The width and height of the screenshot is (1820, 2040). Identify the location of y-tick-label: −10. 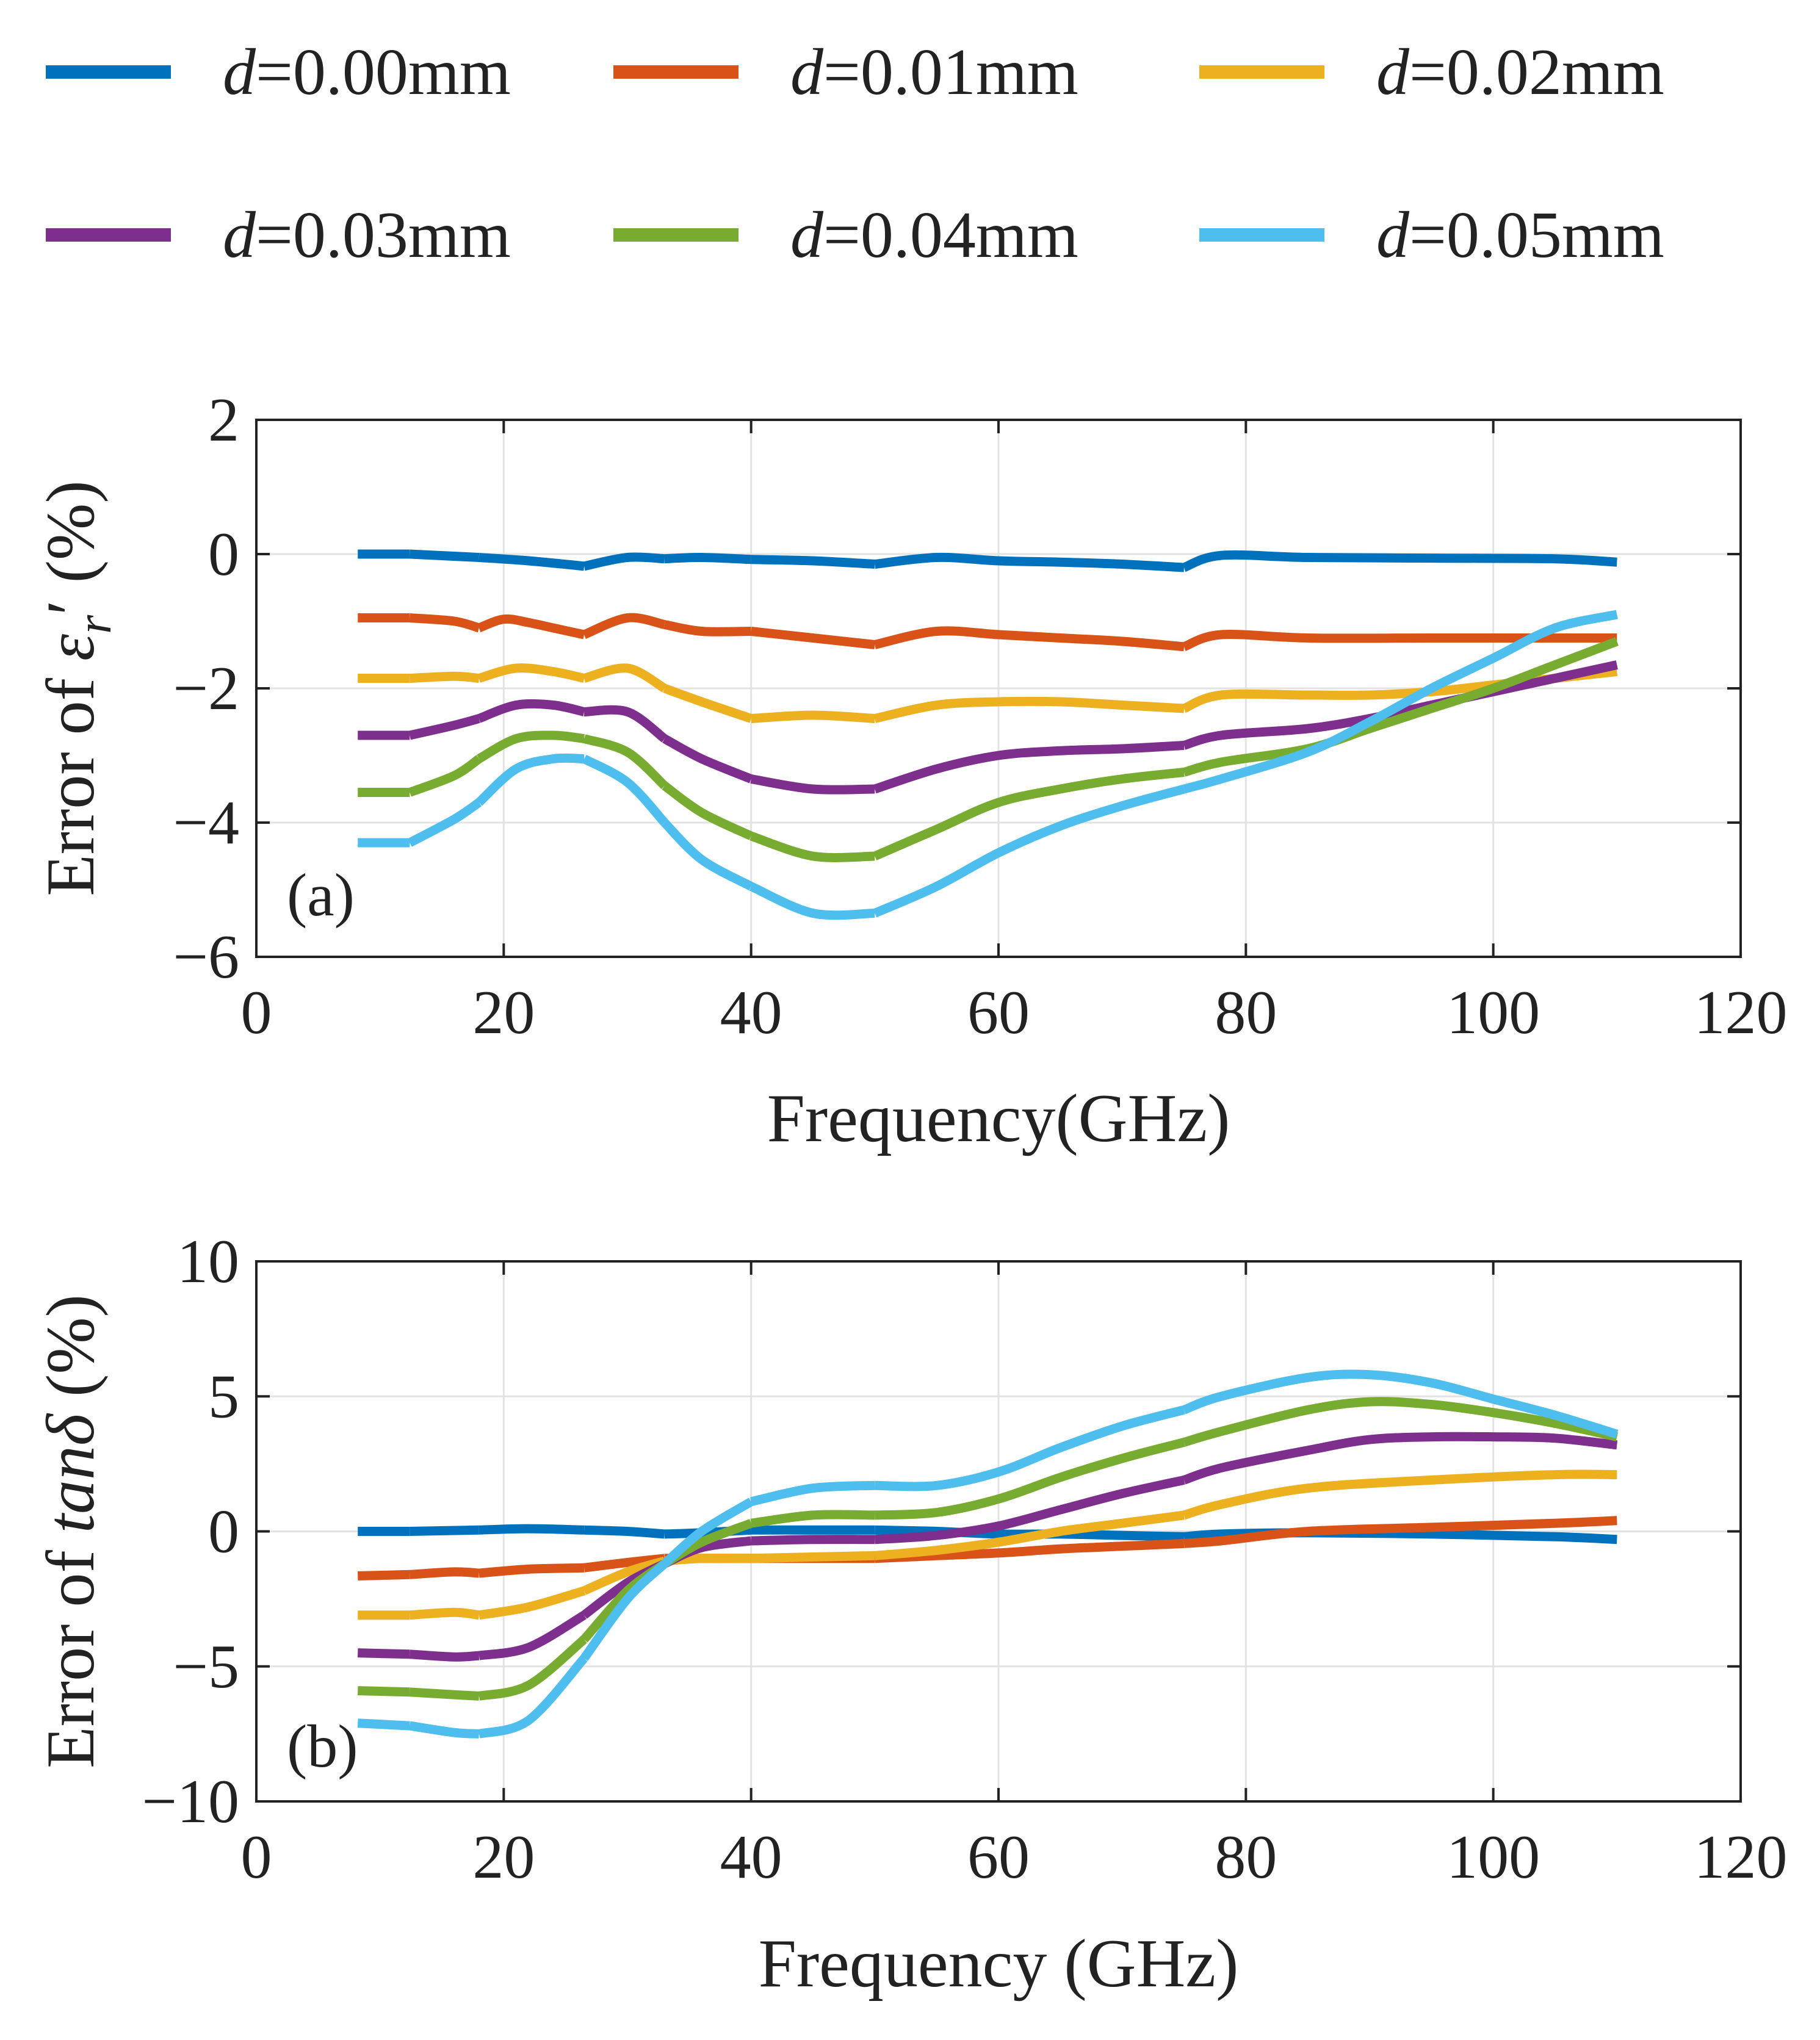
(190, 1801).